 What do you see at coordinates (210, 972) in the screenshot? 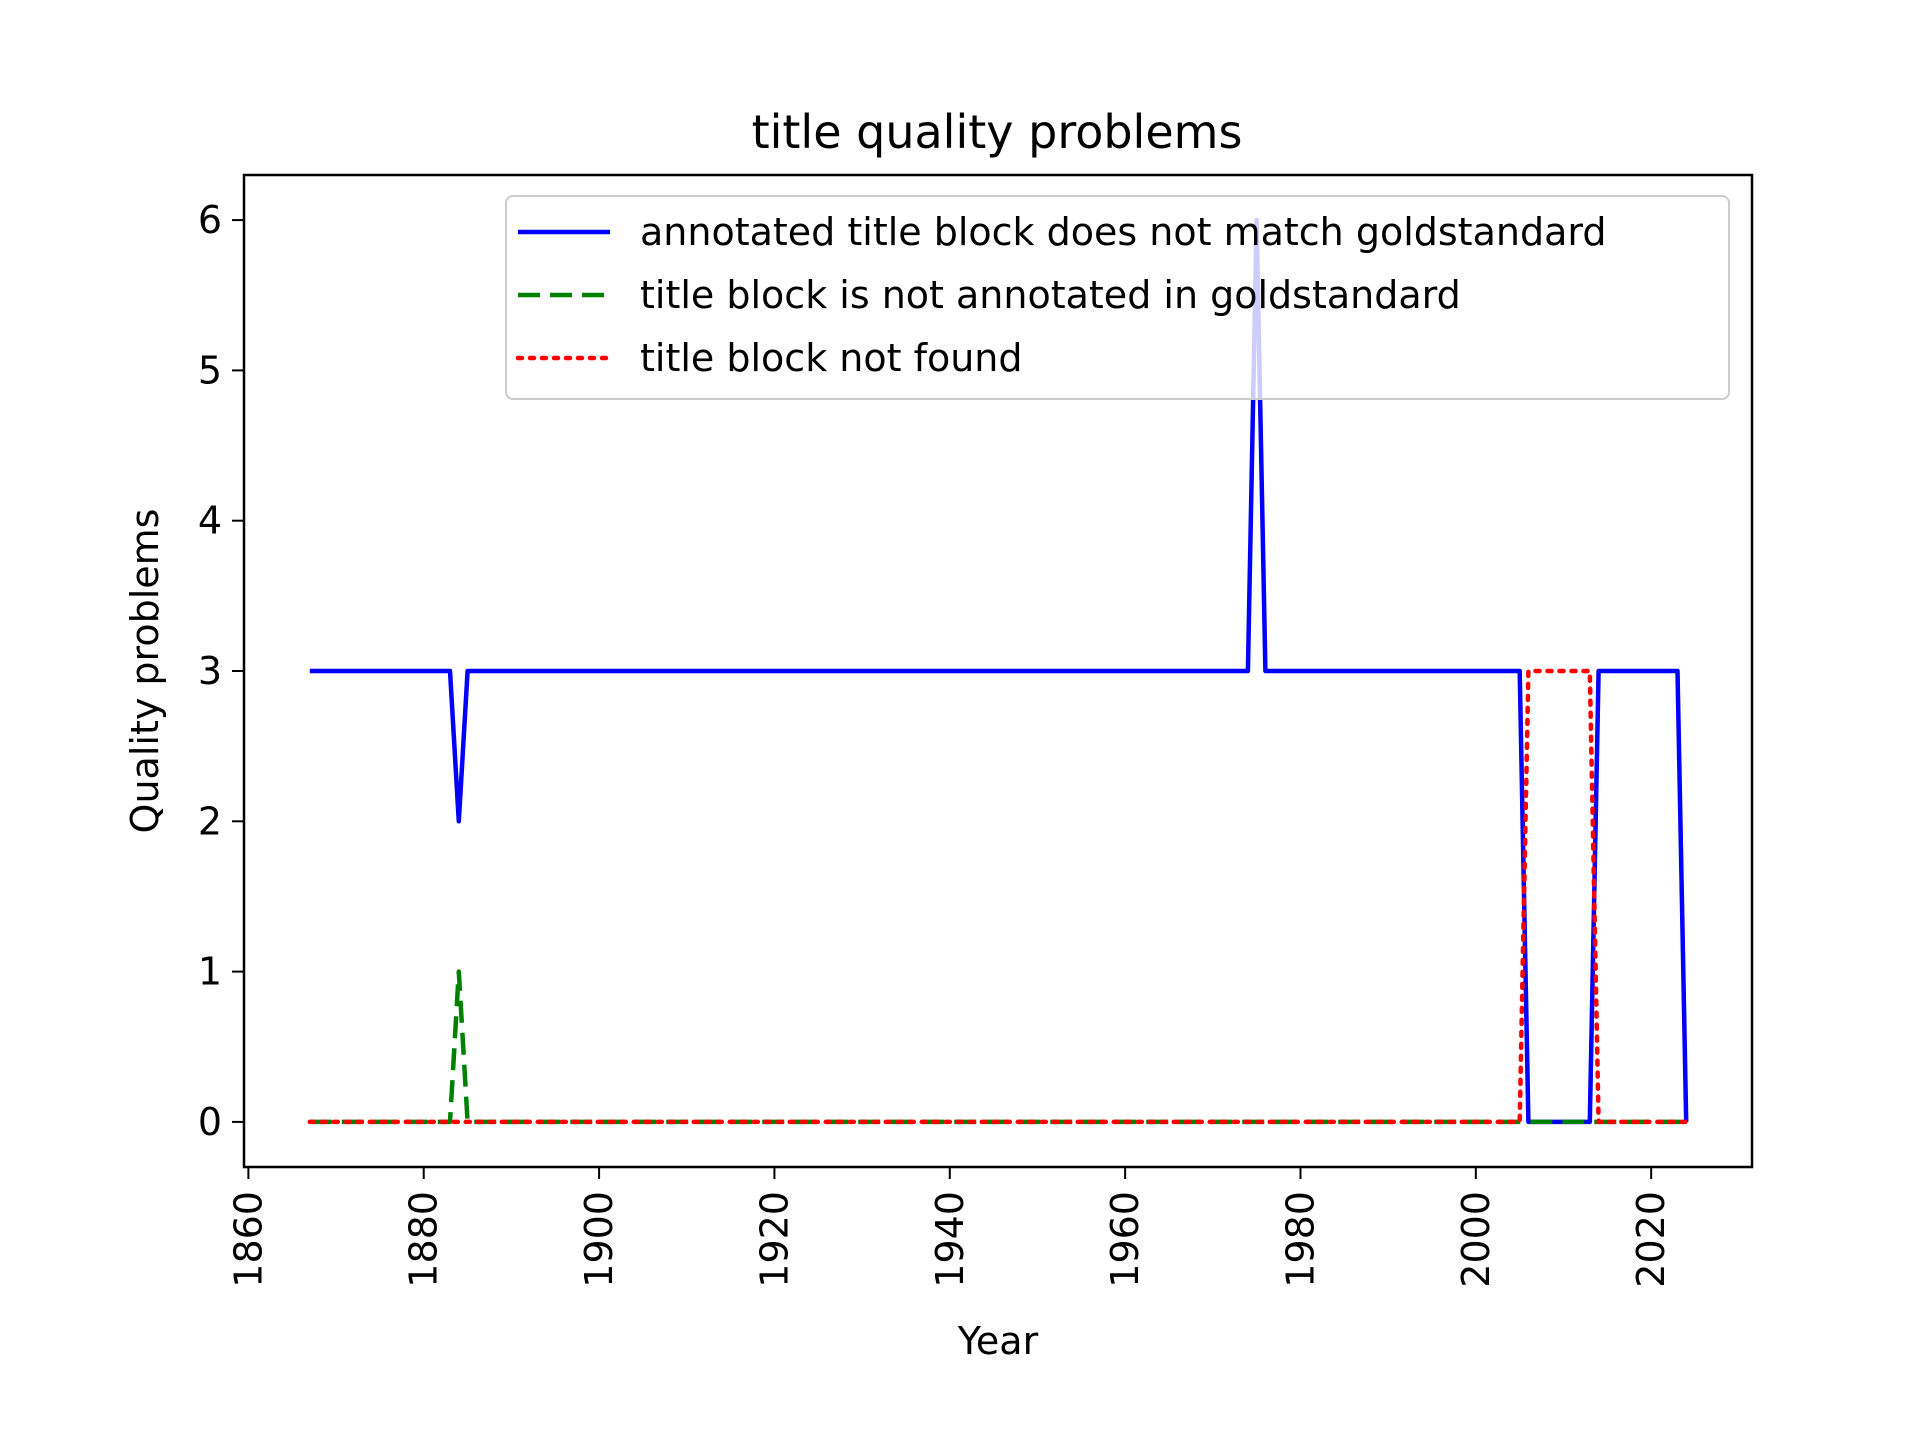
I see `y-tick-label: 1` at bounding box center [210, 972].